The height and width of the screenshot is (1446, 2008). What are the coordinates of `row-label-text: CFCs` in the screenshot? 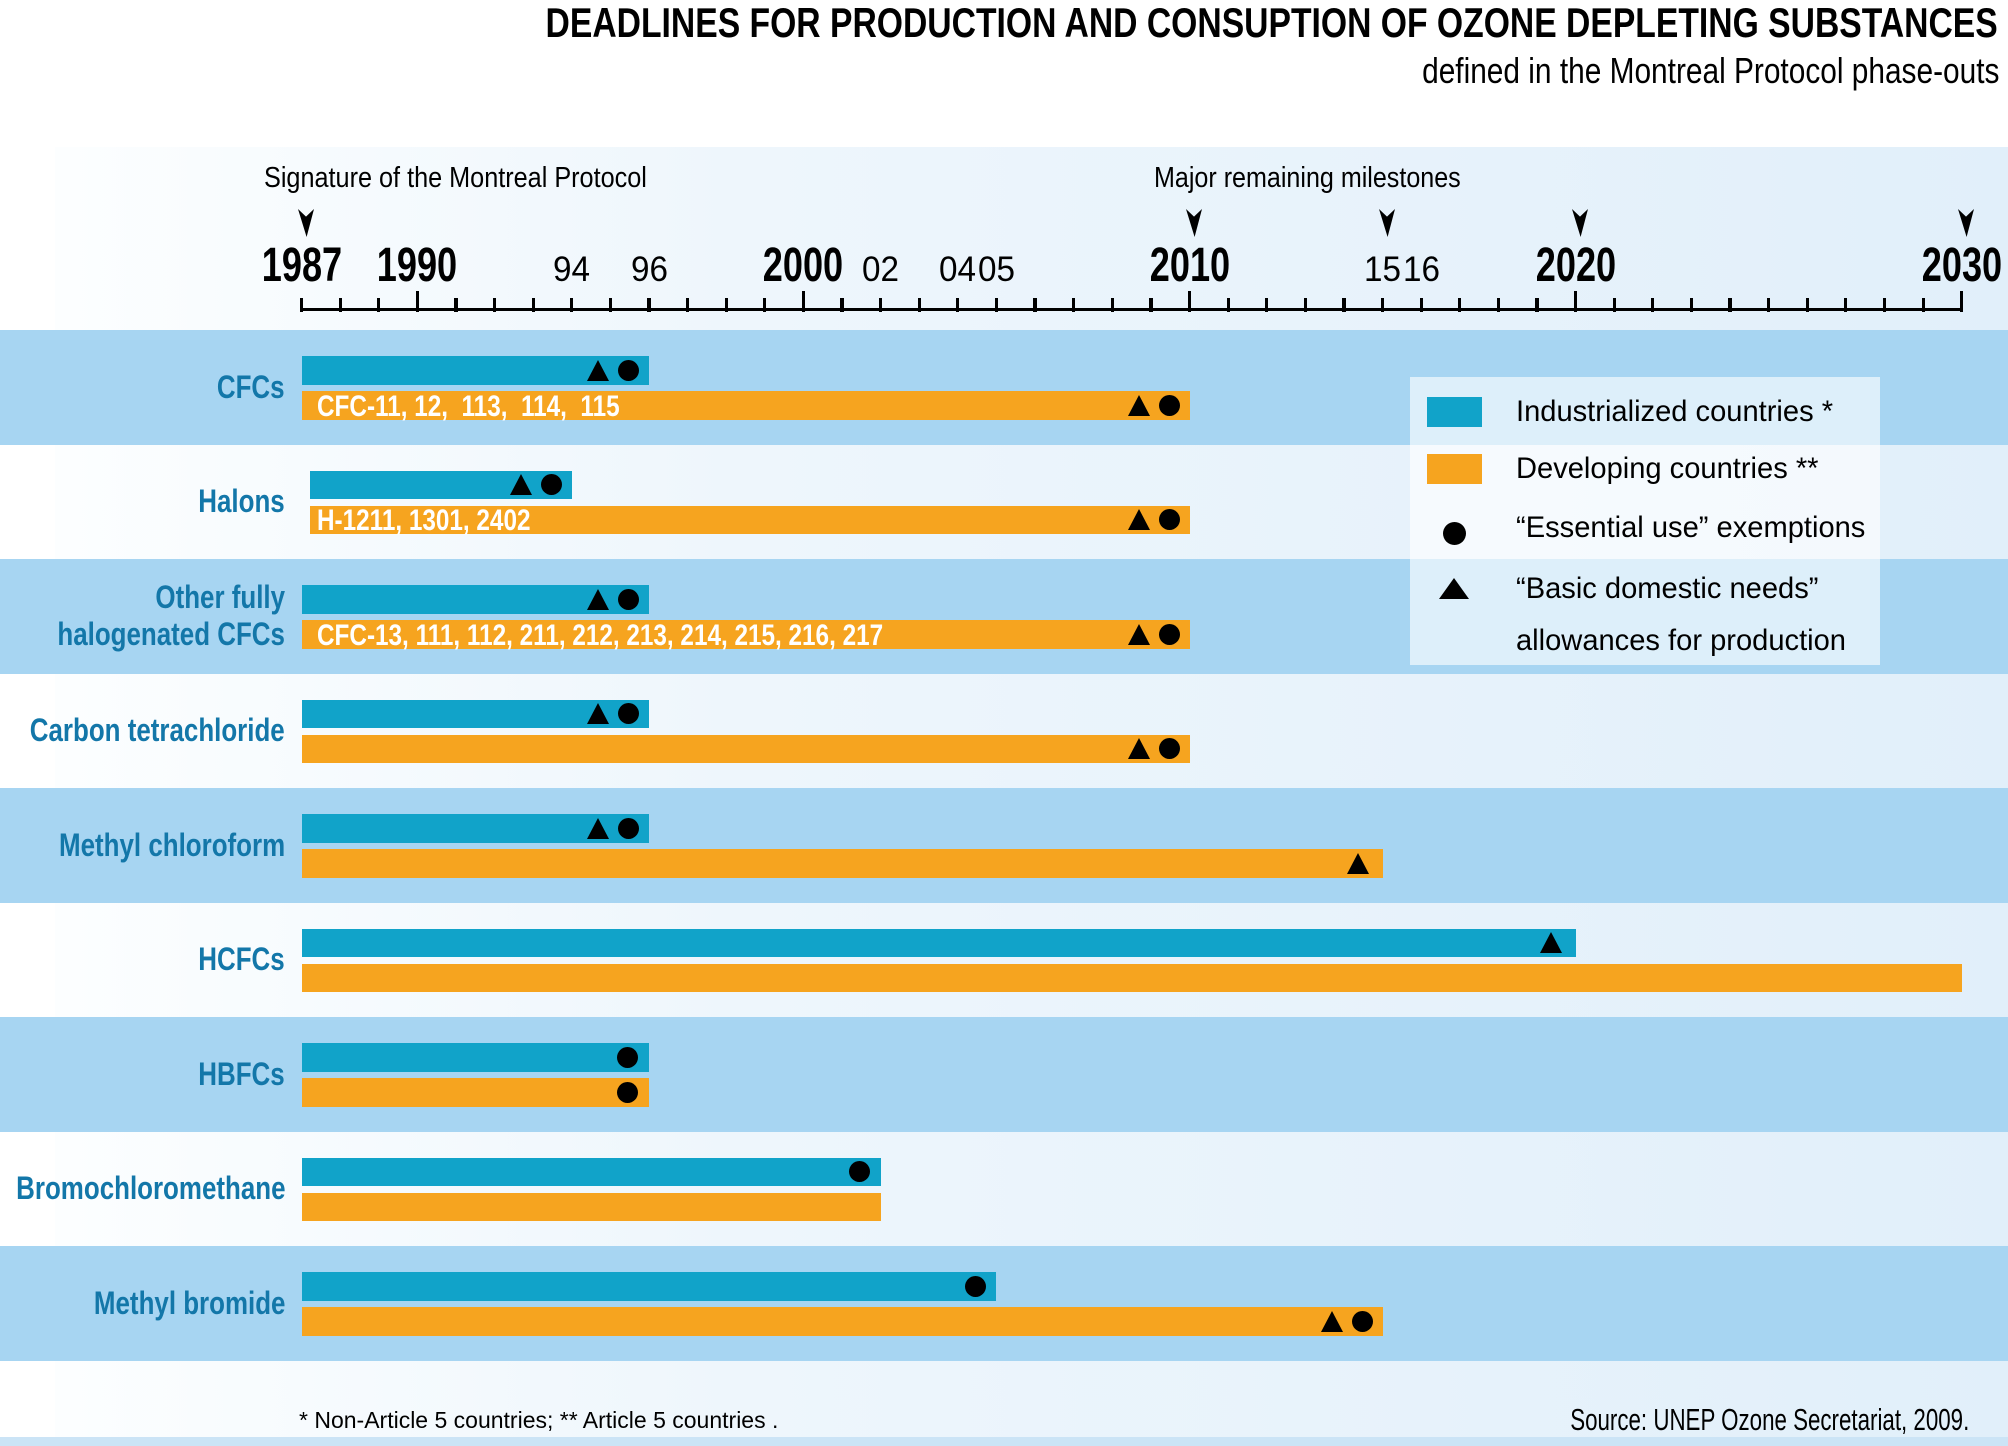 It's located at (243, 387).